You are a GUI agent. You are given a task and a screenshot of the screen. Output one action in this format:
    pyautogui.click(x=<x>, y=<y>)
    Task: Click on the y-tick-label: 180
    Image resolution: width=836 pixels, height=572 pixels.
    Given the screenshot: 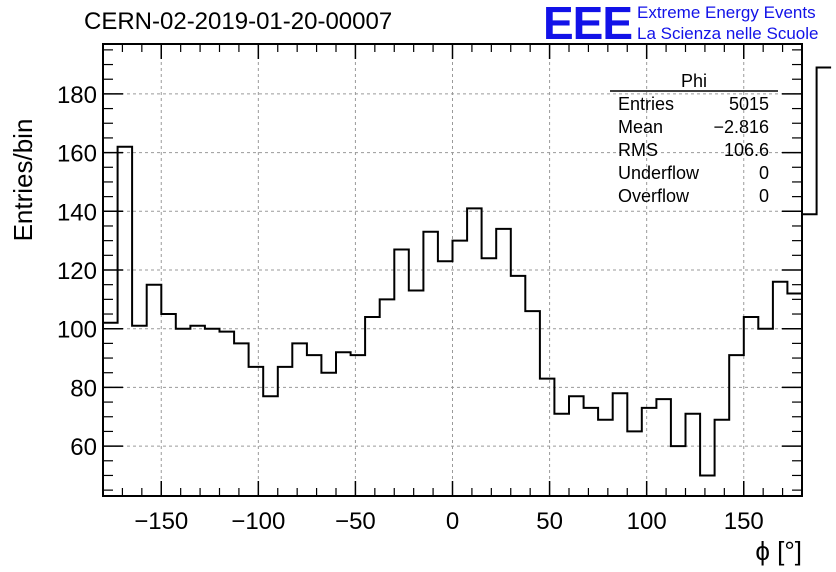 What is the action you would take?
    pyautogui.click(x=77, y=95)
    